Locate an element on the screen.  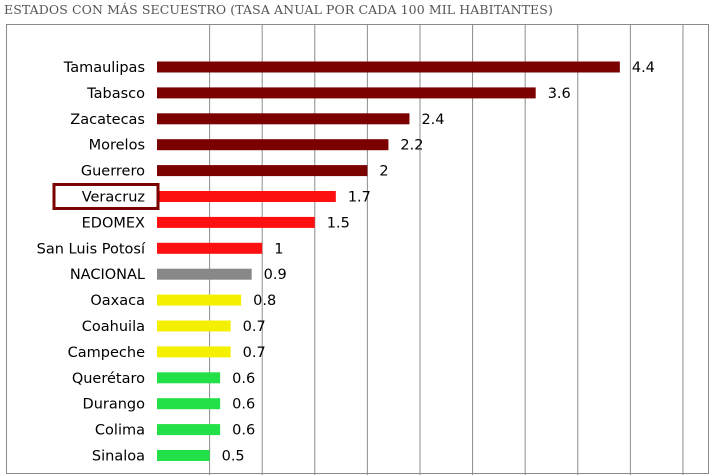
category-label: Oaxaca is located at coordinates (117, 301).